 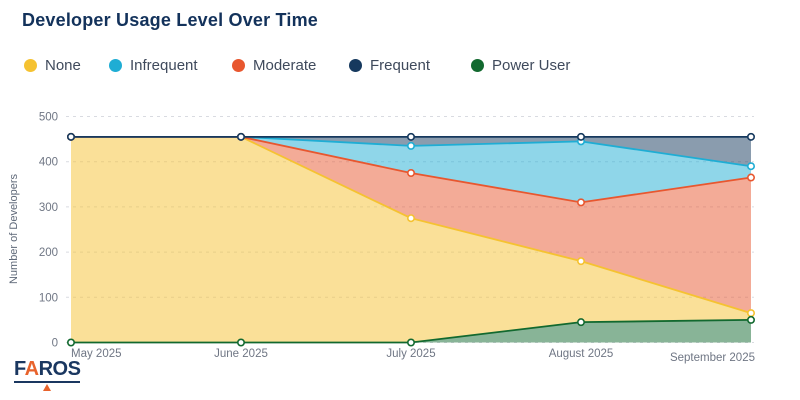 What do you see at coordinates (170, 20) in the screenshot?
I see `chart-title: Developer Usage Level Over Time` at bounding box center [170, 20].